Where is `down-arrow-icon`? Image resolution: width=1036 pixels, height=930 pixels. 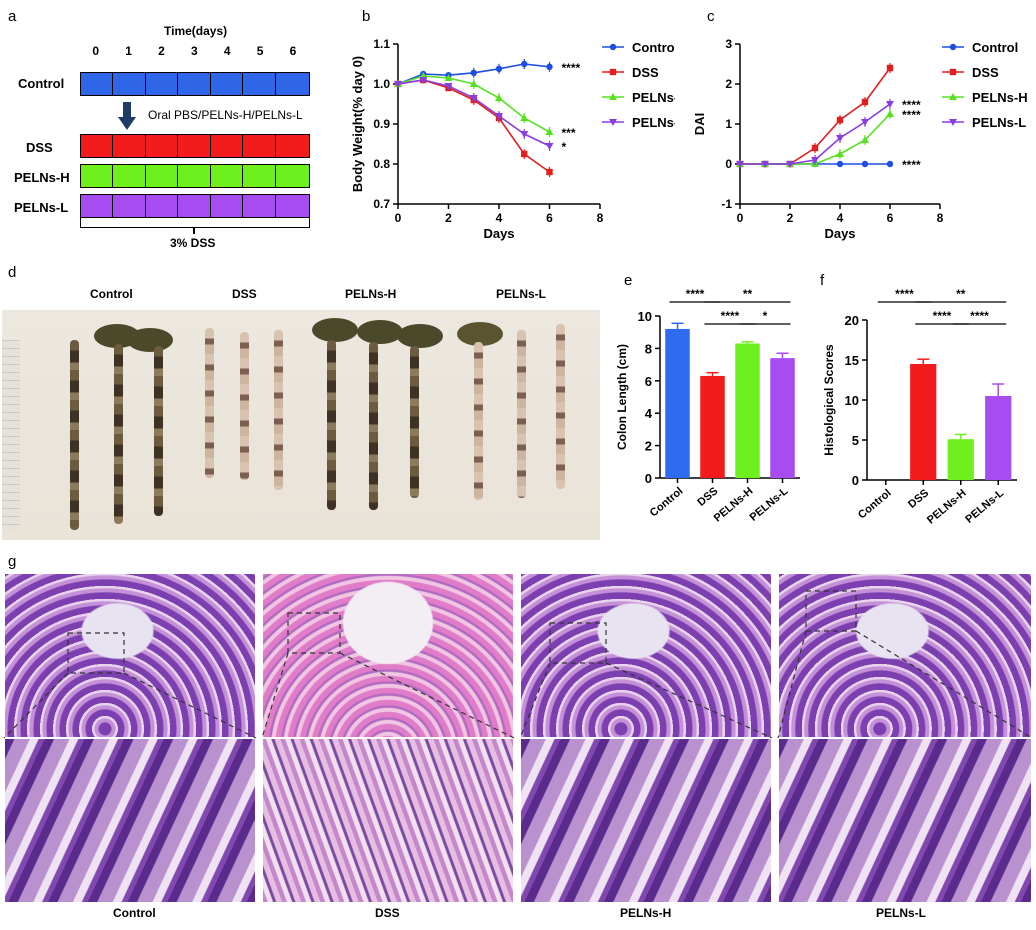 down-arrow-icon is located at coordinates (127, 116).